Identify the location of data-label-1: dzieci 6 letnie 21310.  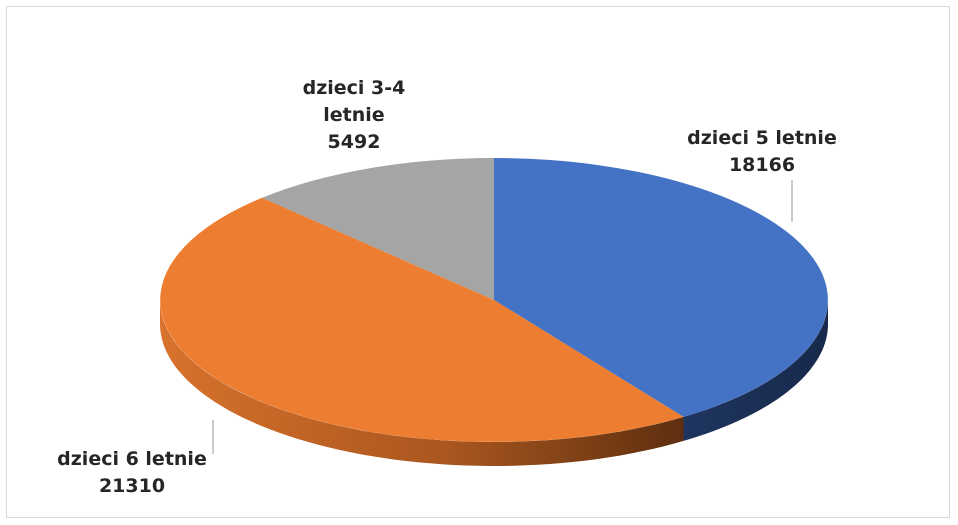
(132, 472).